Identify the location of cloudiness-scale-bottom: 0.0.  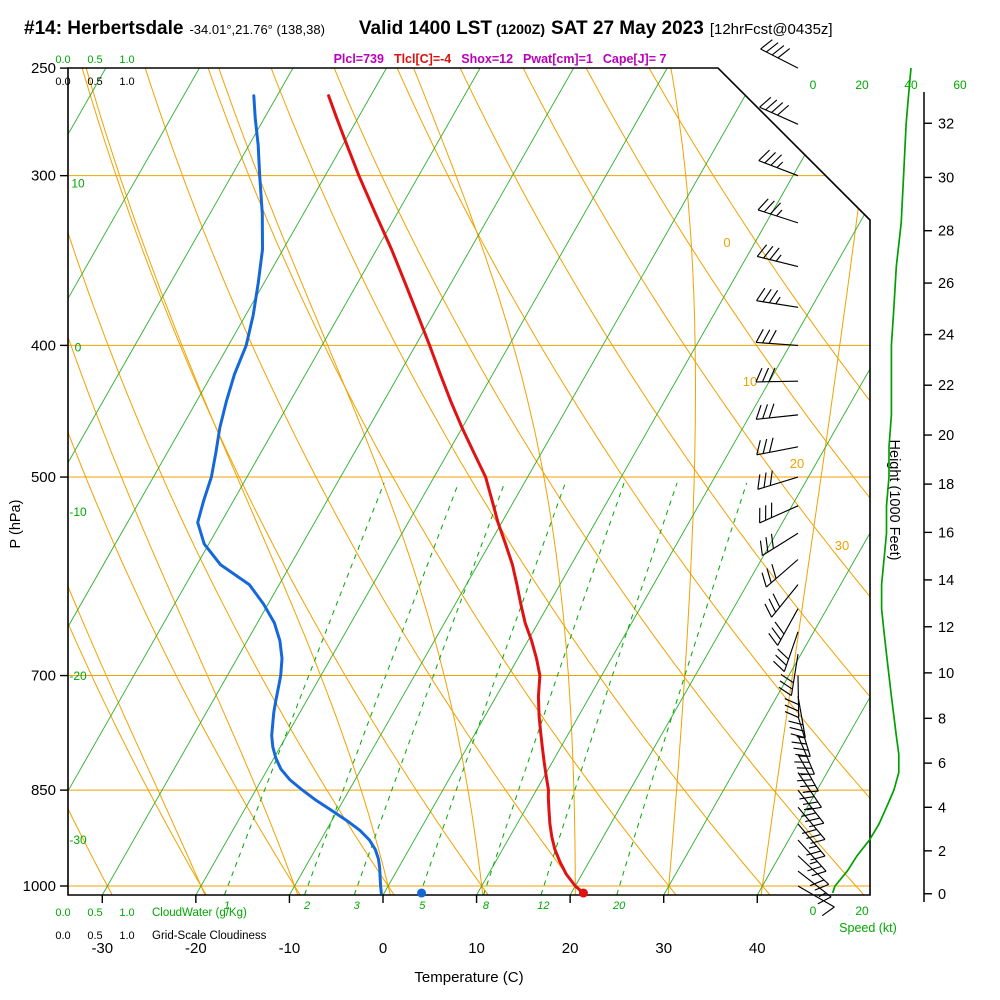
(62, 936).